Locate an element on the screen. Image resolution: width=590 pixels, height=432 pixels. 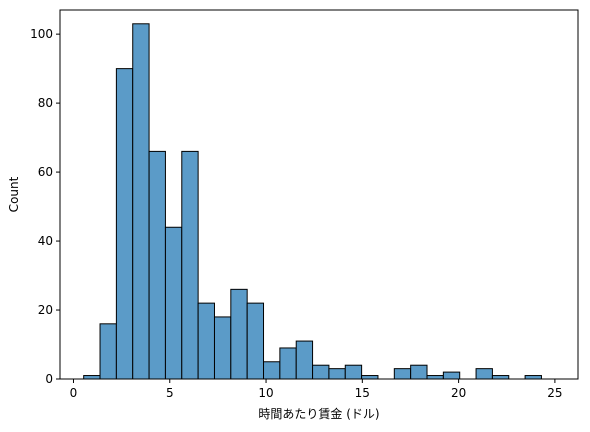
y-axis: 0 20 40 60 80 100 is located at coordinates (45, 206).